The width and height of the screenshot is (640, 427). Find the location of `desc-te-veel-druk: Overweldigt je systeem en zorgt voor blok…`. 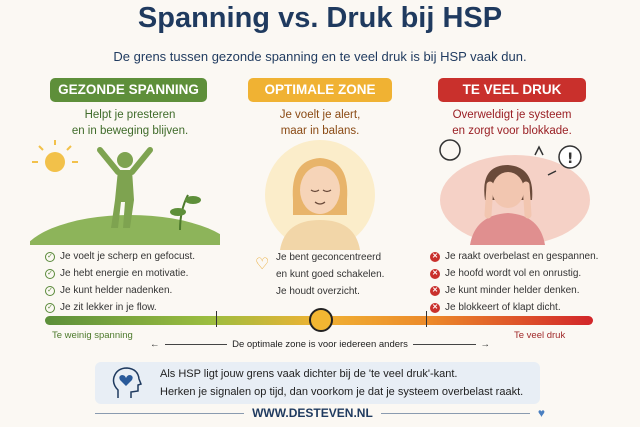

desc-te-veel-druk: Overweldigt je systeem en zorgt voor blok… is located at coordinates (512, 123).